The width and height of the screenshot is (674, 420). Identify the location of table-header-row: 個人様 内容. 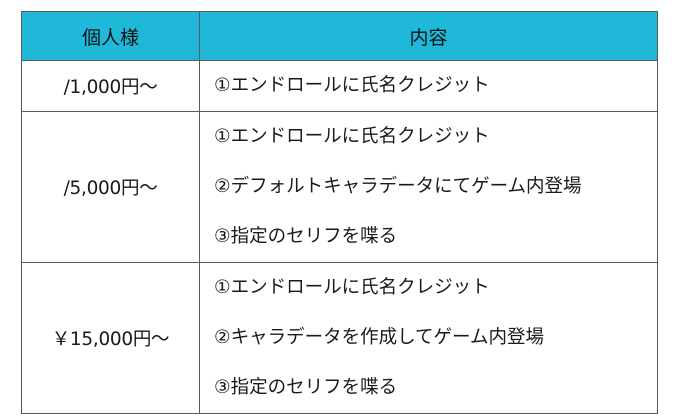
(339, 36).